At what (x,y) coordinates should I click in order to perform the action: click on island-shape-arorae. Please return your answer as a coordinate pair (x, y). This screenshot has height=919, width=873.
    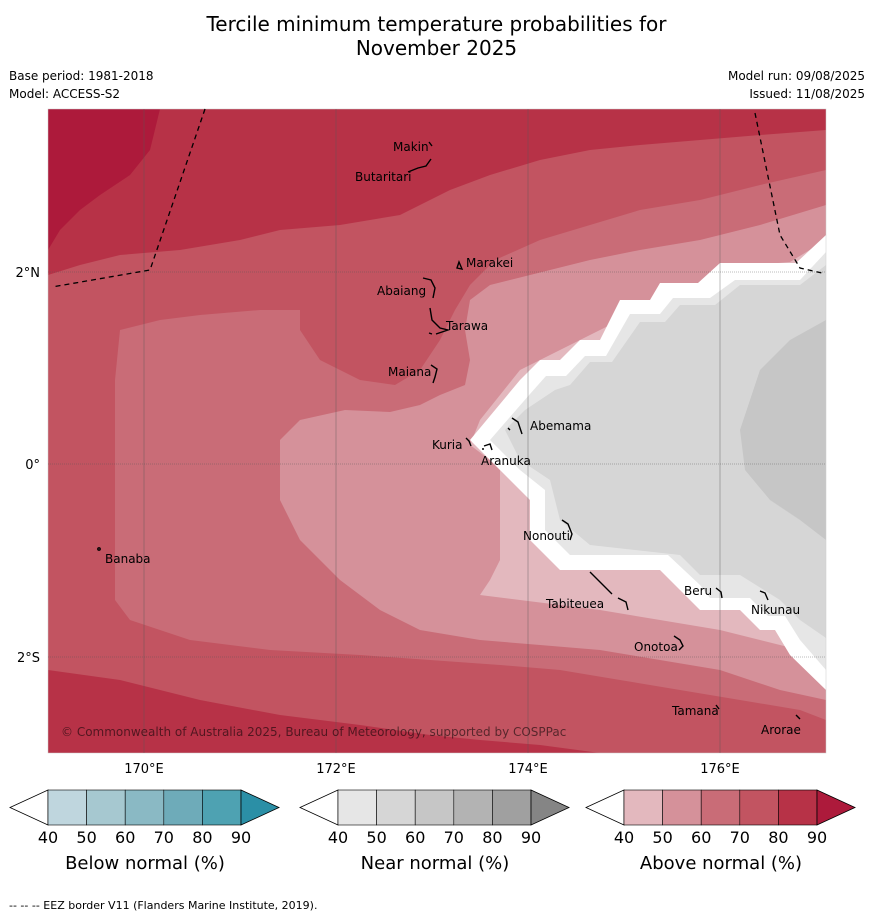
    Looking at the image, I should click on (798, 717).